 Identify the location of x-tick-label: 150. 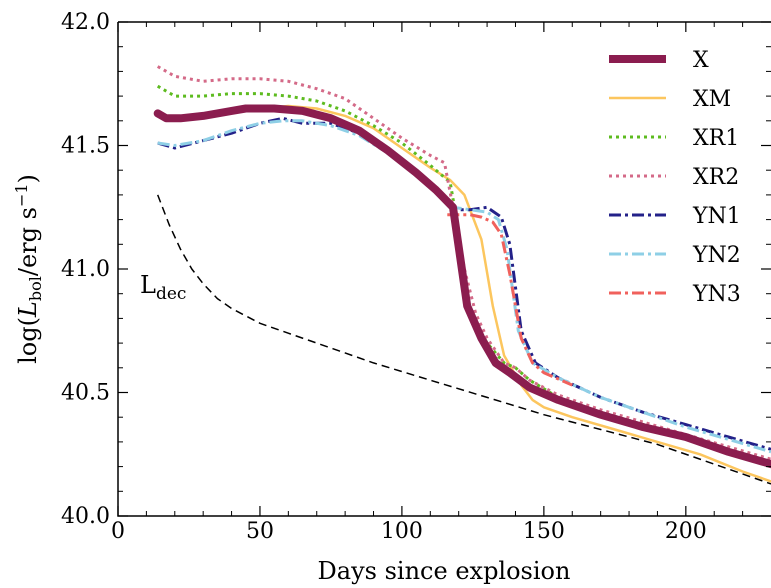
(544, 531).